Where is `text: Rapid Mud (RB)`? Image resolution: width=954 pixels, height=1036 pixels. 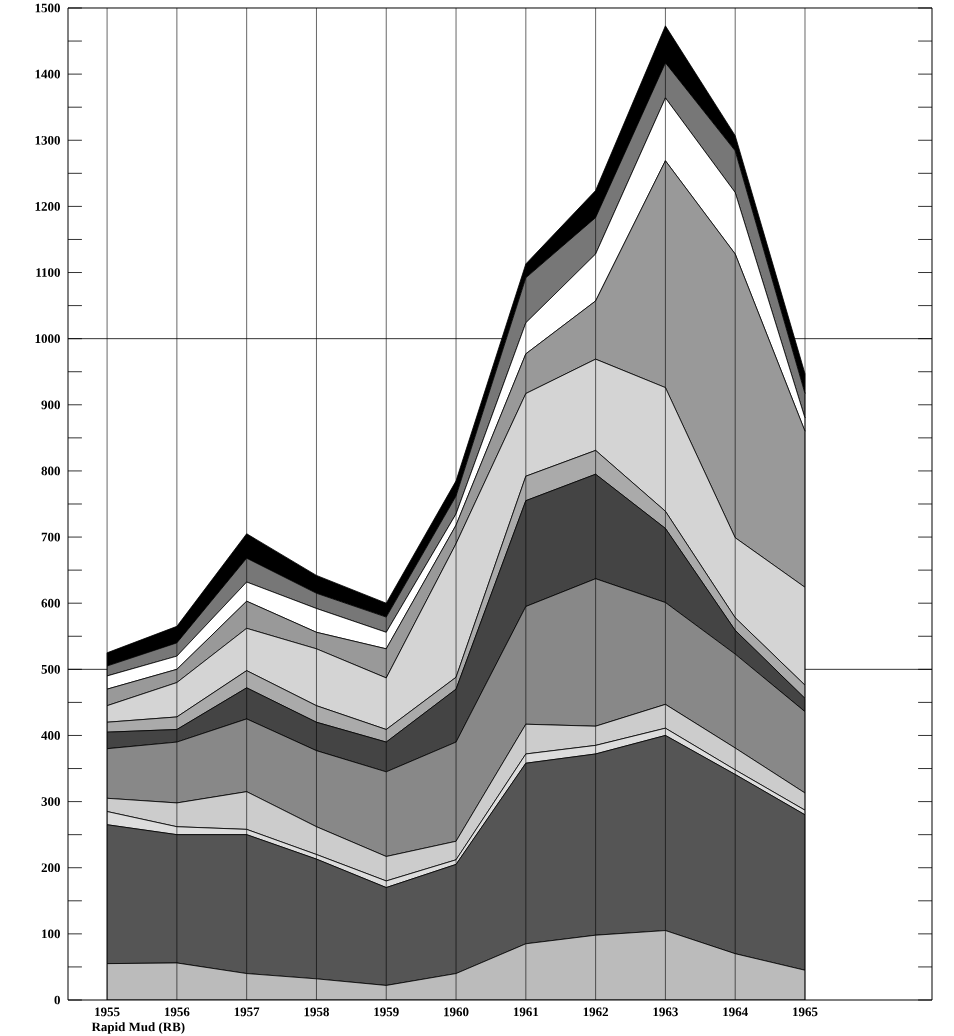 text: Rapid Mud (RB) is located at coordinates (138, 1028).